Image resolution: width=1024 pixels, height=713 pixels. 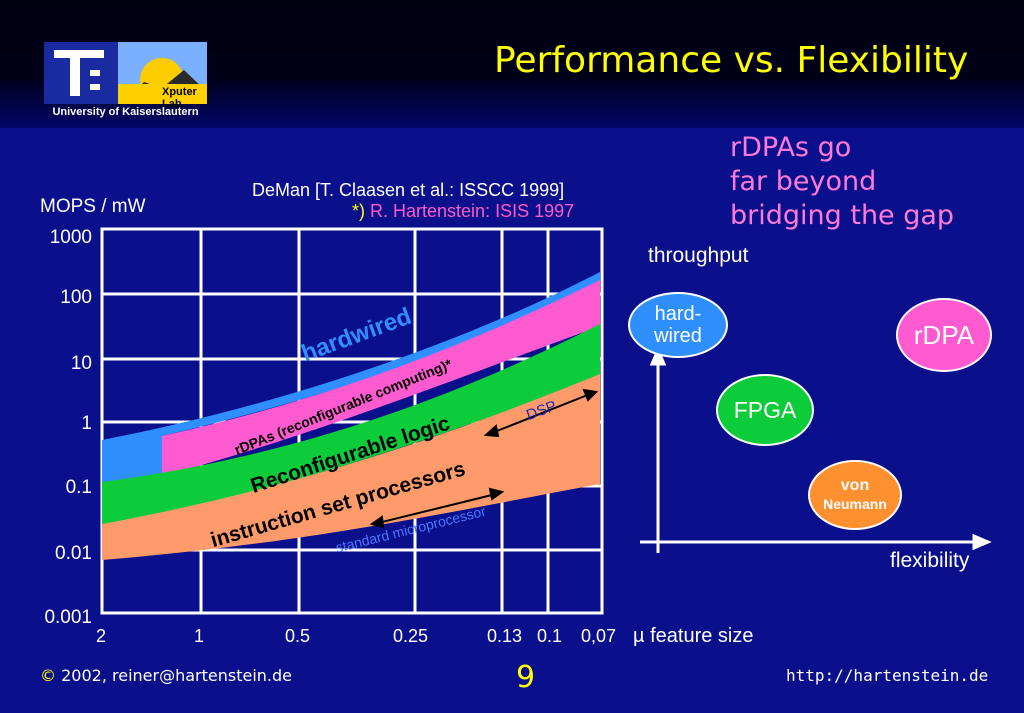 I want to click on band-reconfigurable-logic, so click(x=351, y=425).